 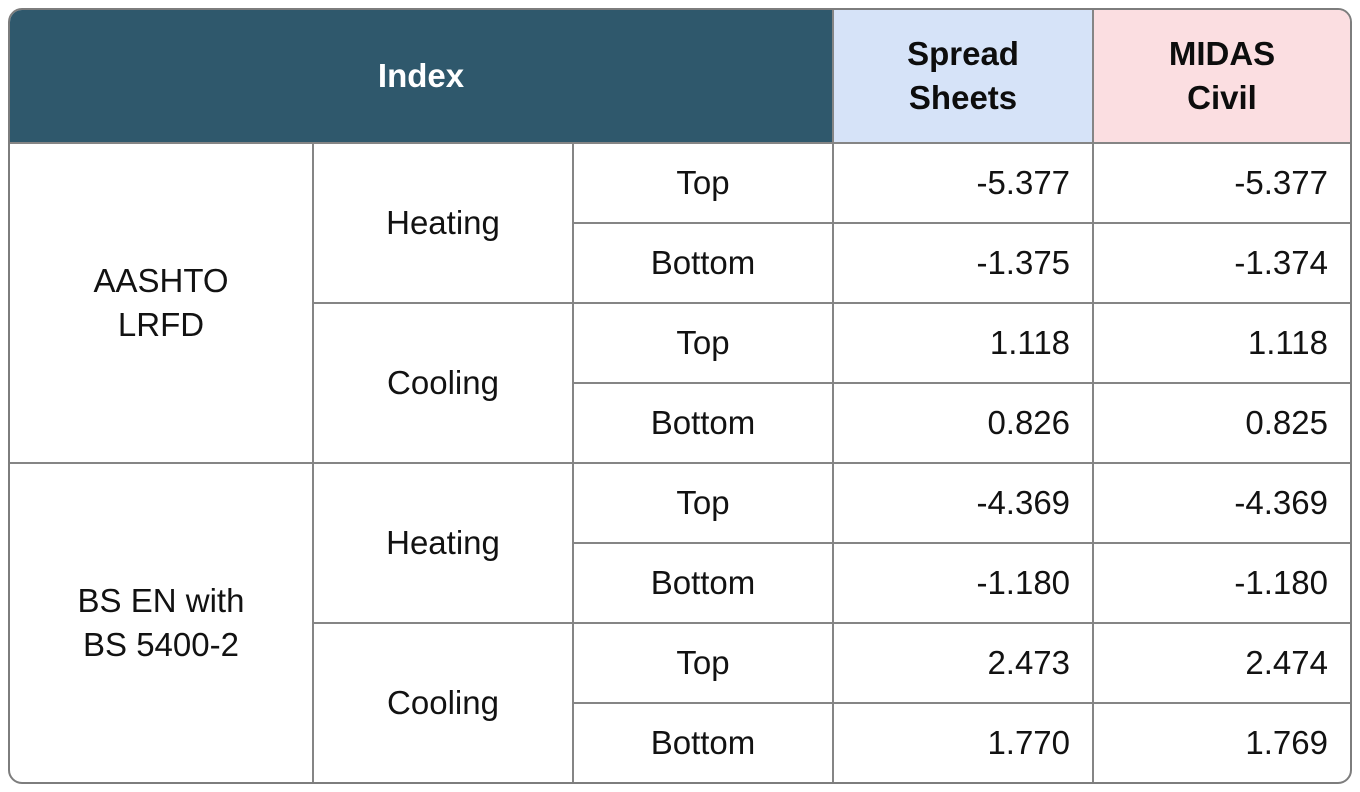 I want to click on midas-value-cell: -1.374, so click(x=1221, y=263).